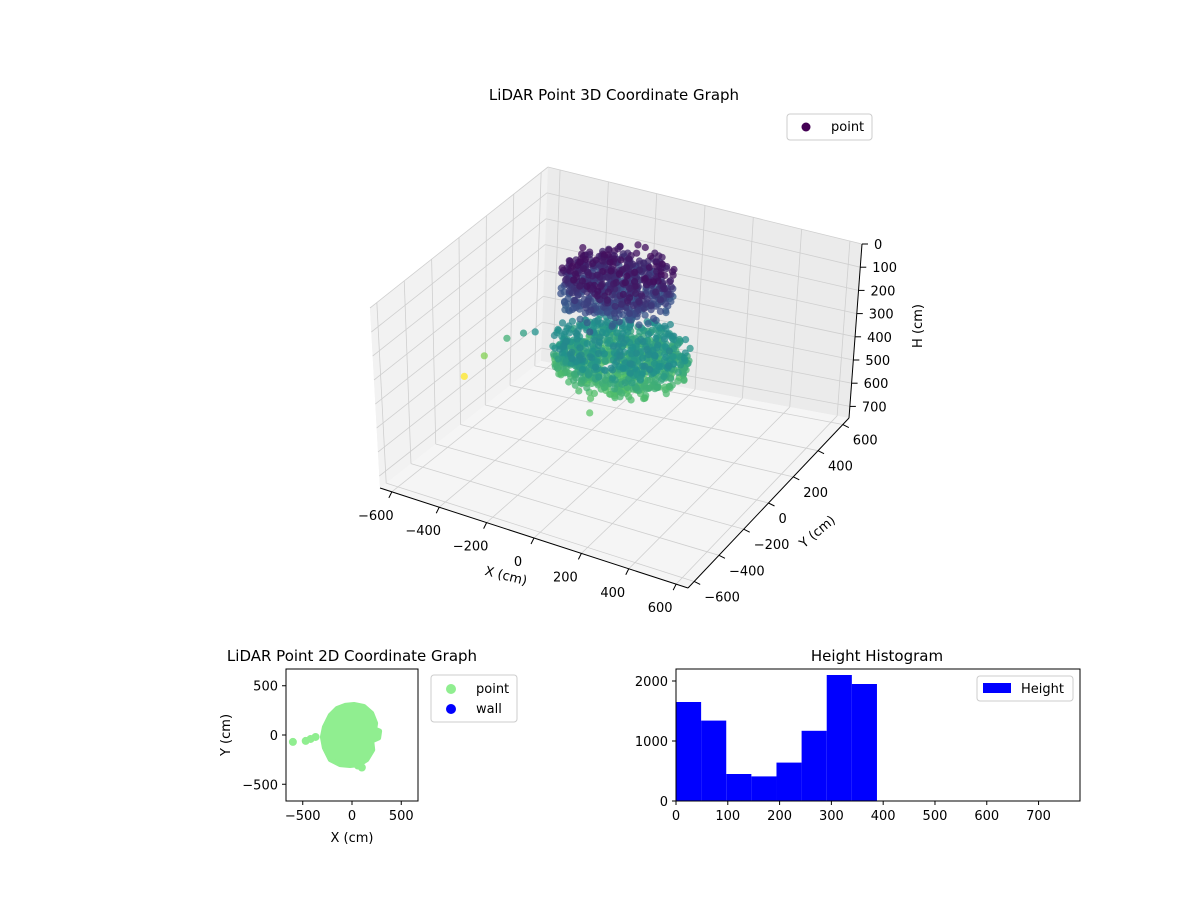 This screenshot has height=900, width=1200. I want to click on x-tick-label: −600, so click(376, 516).